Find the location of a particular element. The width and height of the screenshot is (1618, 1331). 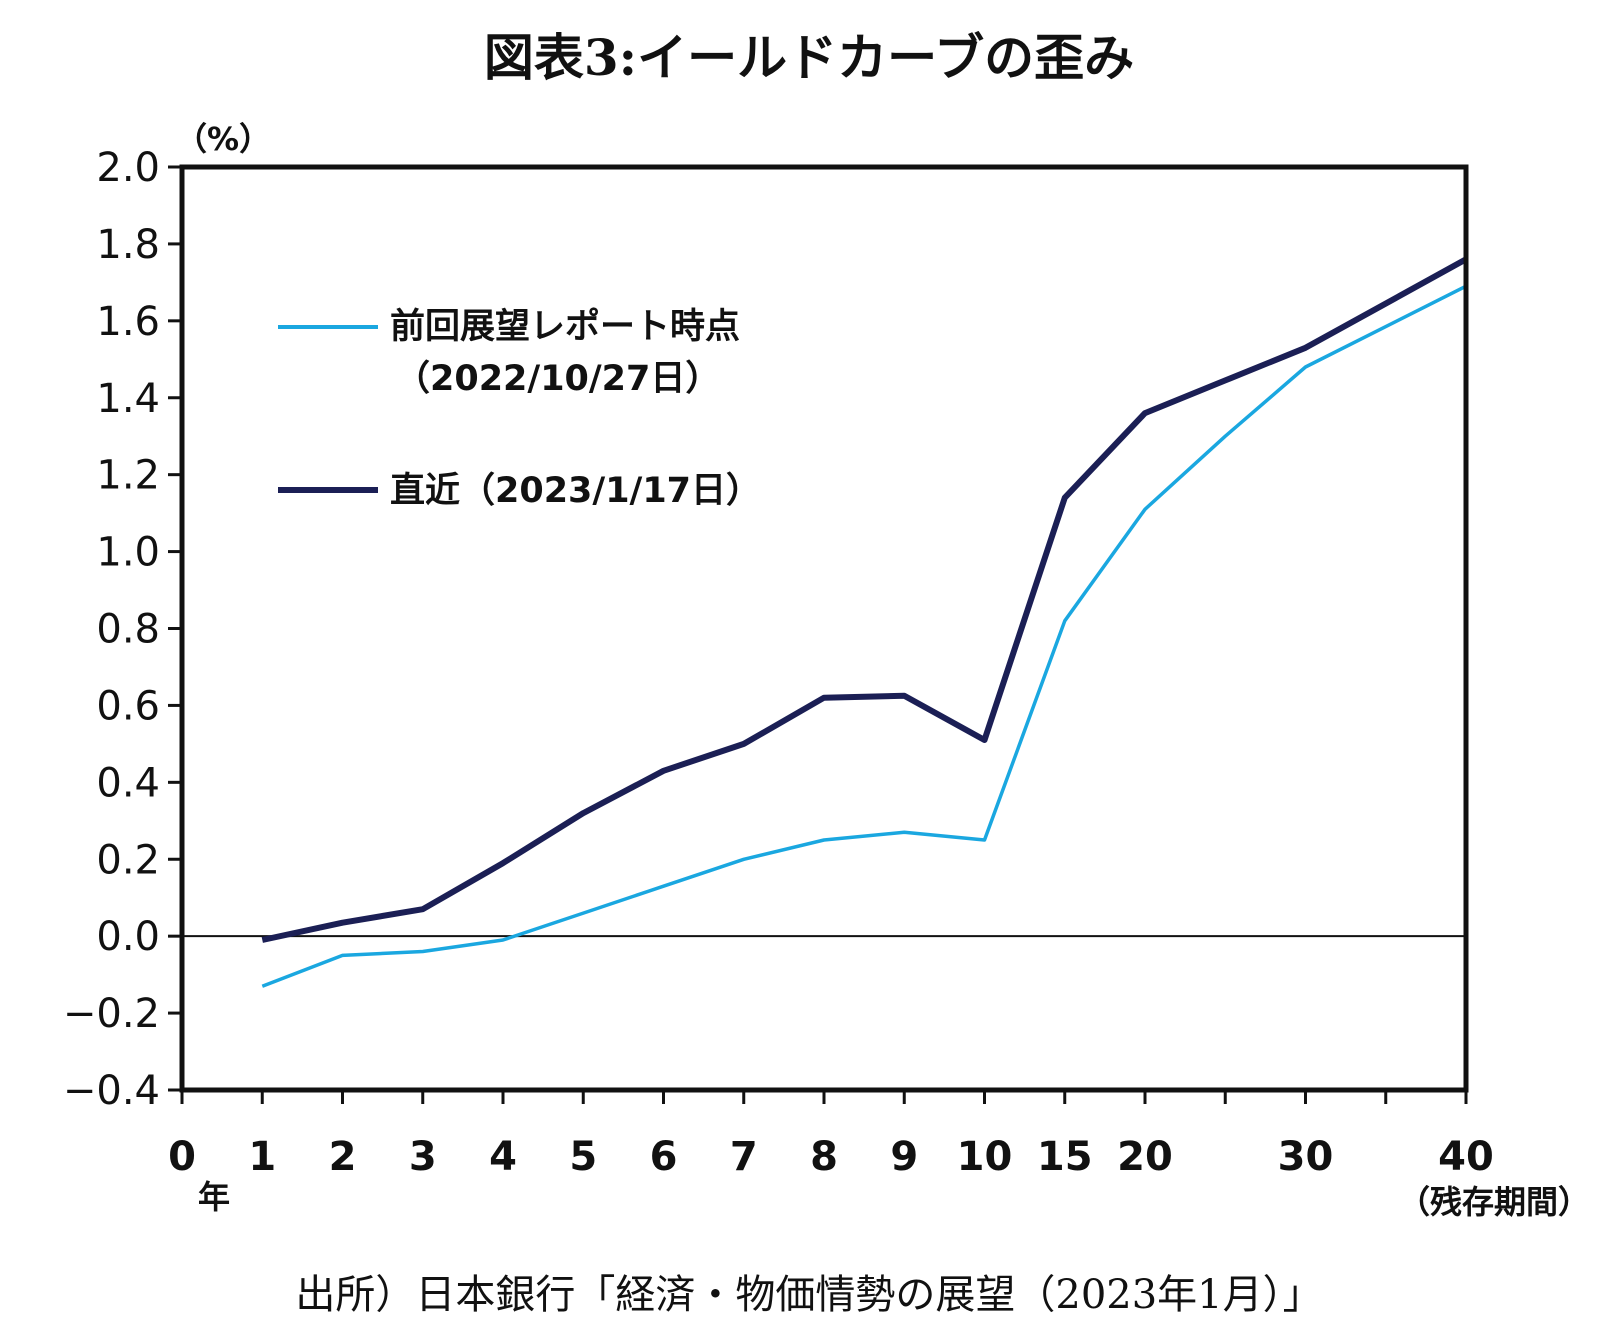

x-tick-label: 6 is located at coordinates (664, 1157).